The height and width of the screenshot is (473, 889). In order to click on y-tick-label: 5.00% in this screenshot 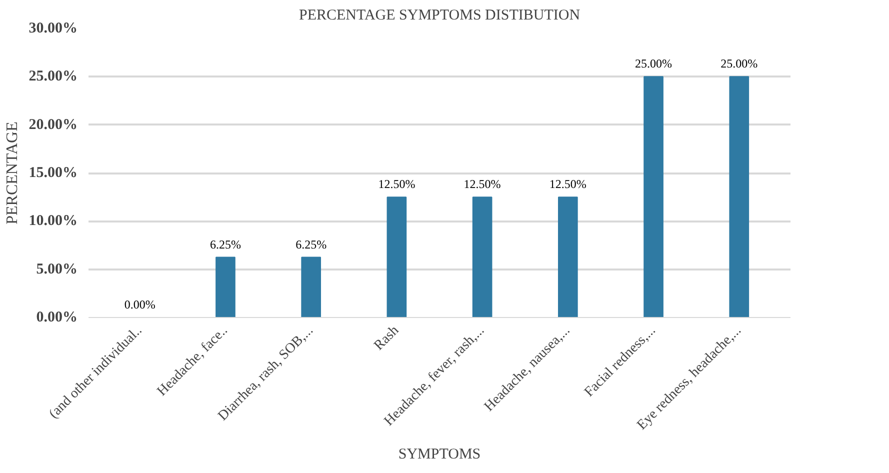, I will do `click(57, 269)`.